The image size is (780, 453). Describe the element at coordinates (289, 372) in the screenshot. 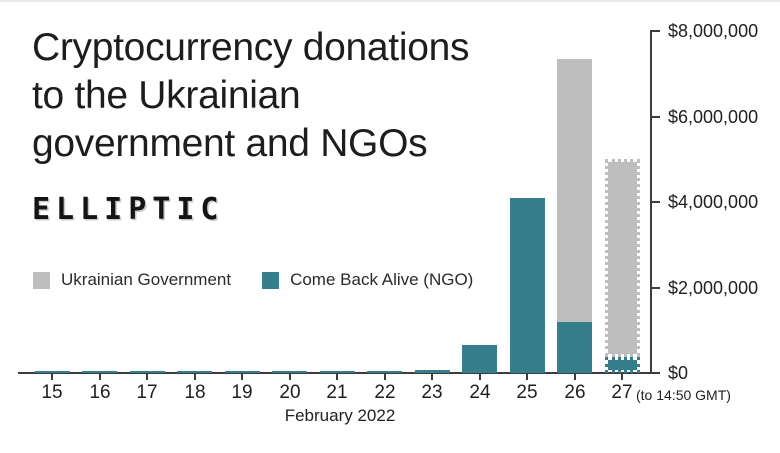

I see `bar-20-come-back-alive` at that location.